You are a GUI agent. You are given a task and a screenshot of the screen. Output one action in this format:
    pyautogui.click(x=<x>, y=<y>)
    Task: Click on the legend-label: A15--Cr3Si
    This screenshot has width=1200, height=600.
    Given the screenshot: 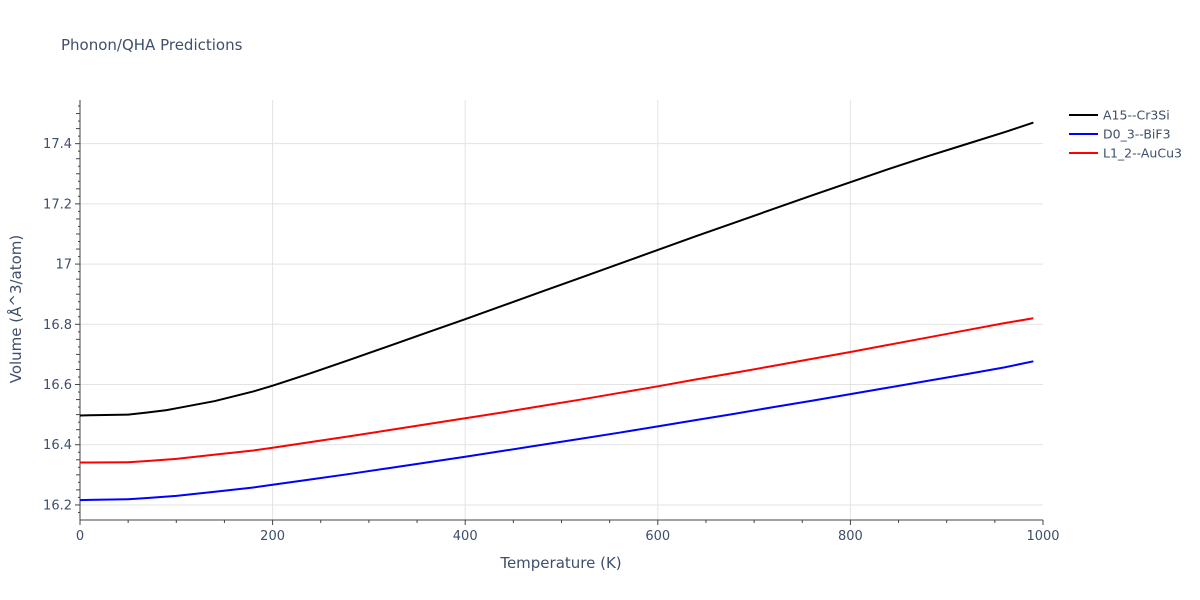 What is the action you would take?
    pyautogui.click(x=1136, y=115)
    